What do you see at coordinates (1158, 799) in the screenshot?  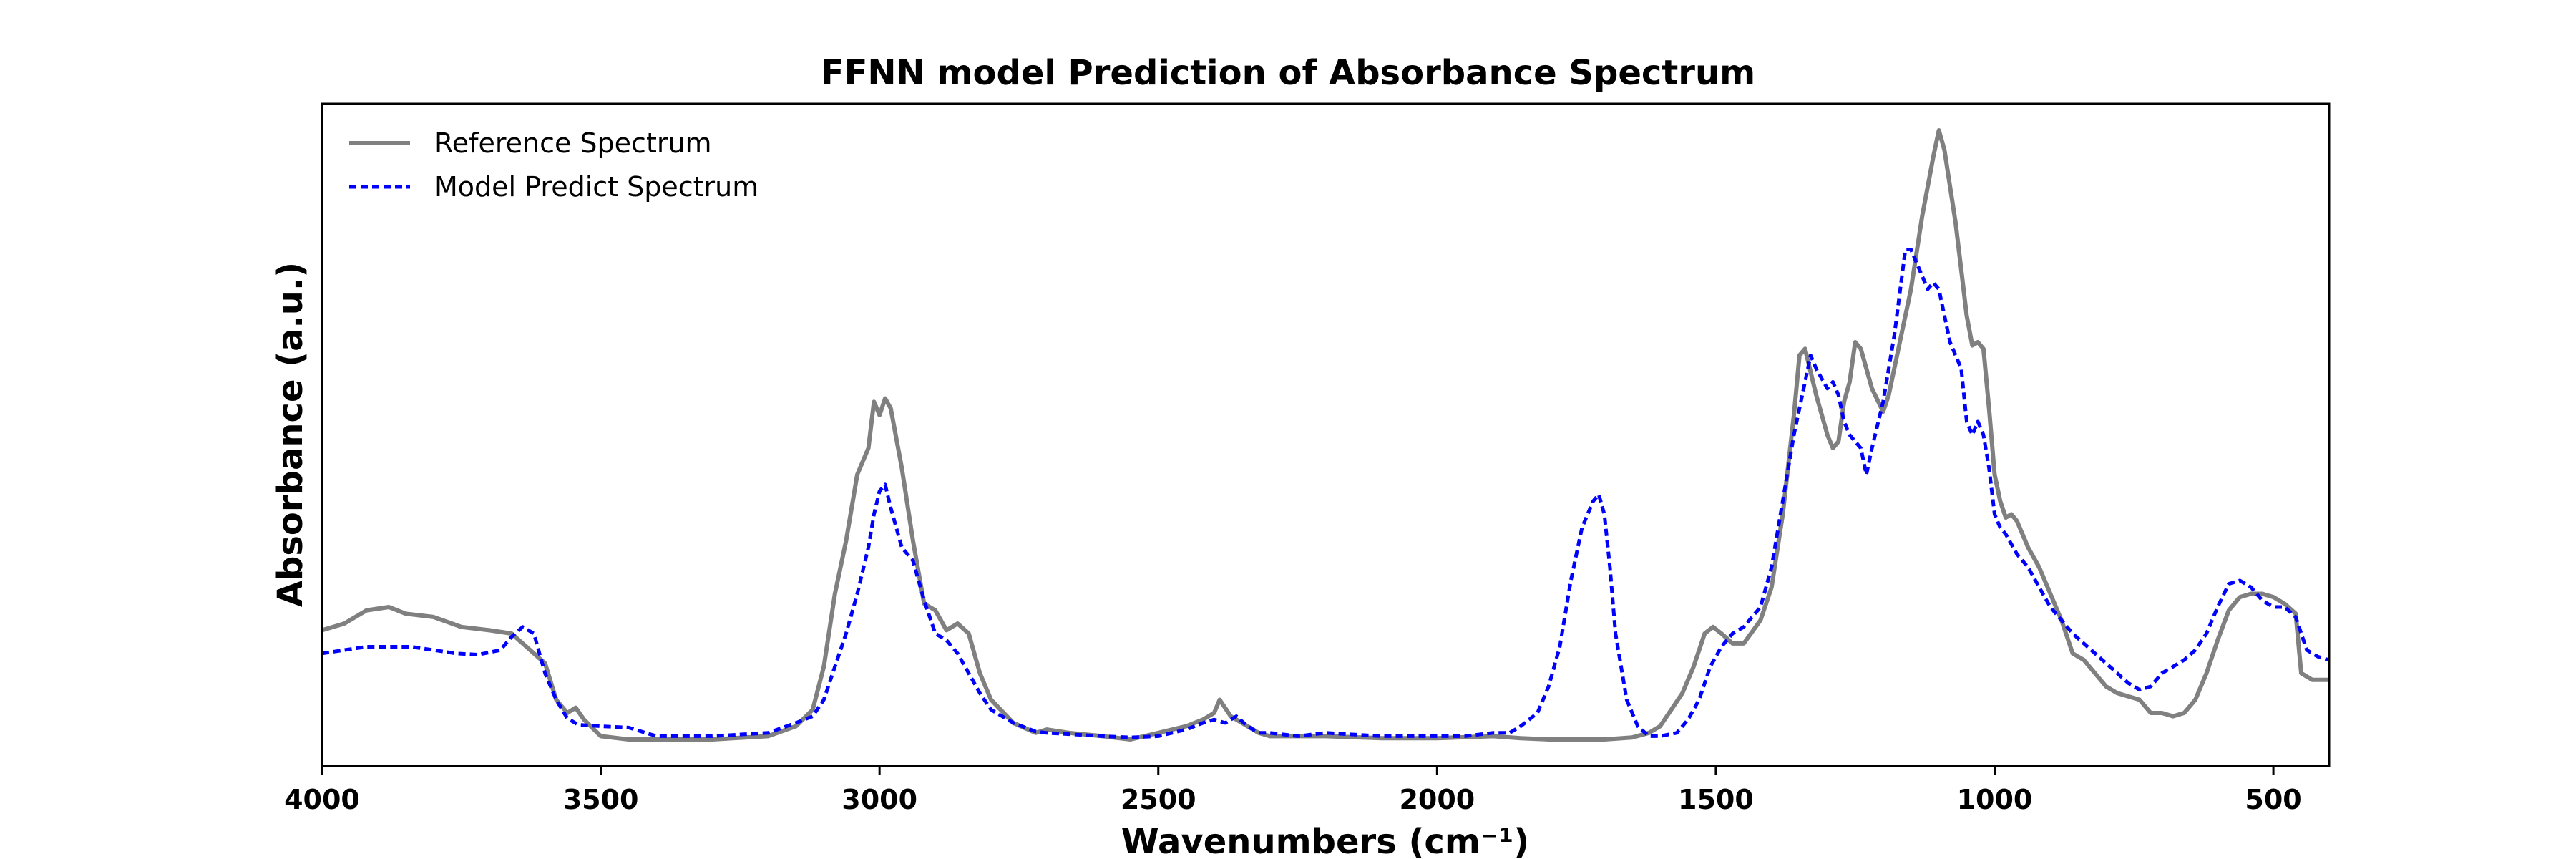 I see `x-tick-label: 2500` at bounding box center [1158, 799].